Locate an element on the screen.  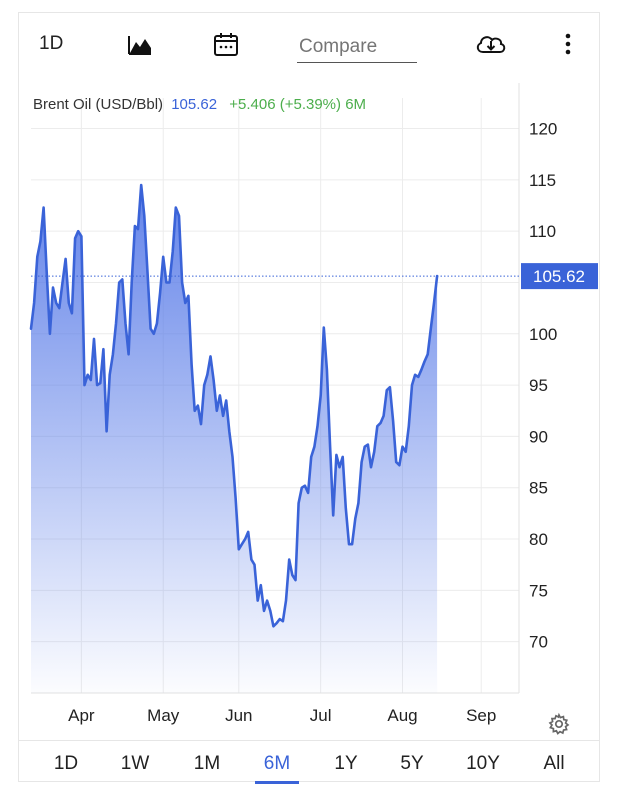
calendar-icon is located at coordinates (226, 44).